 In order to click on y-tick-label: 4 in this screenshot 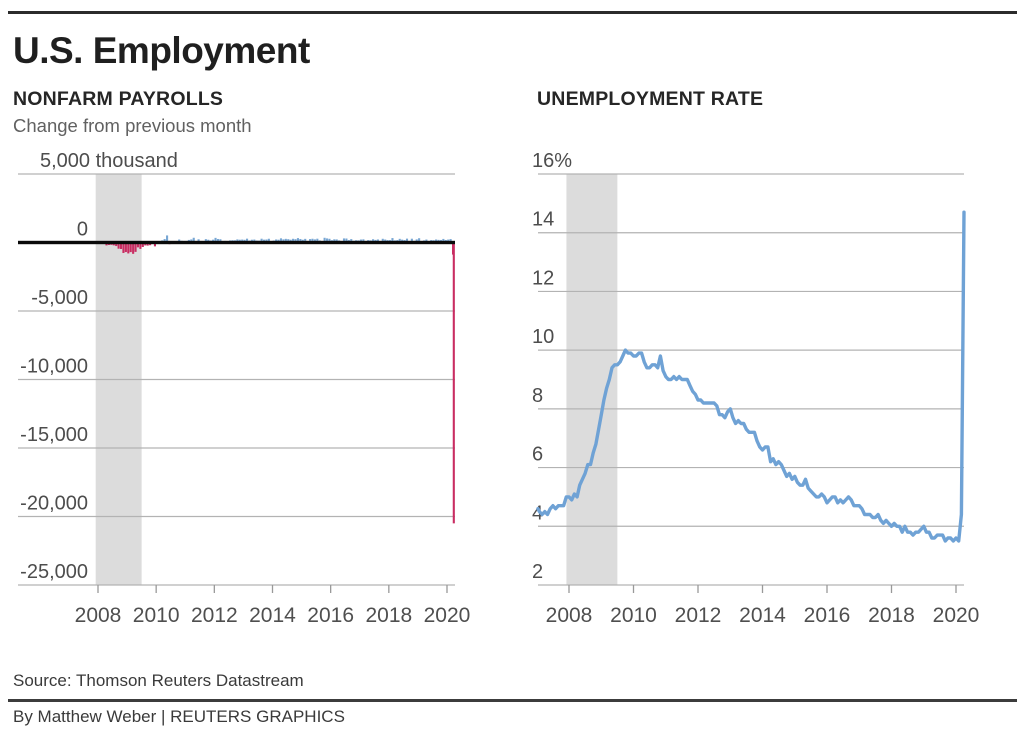, I will do `click(537, 513)`.